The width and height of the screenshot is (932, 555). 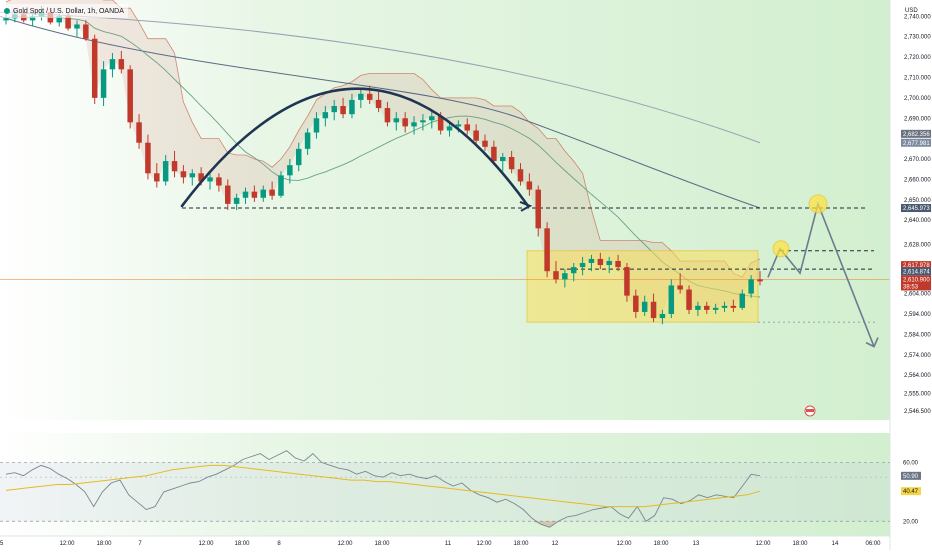 I want to click on time-tick-label: 13, so click(x=696, y=544).